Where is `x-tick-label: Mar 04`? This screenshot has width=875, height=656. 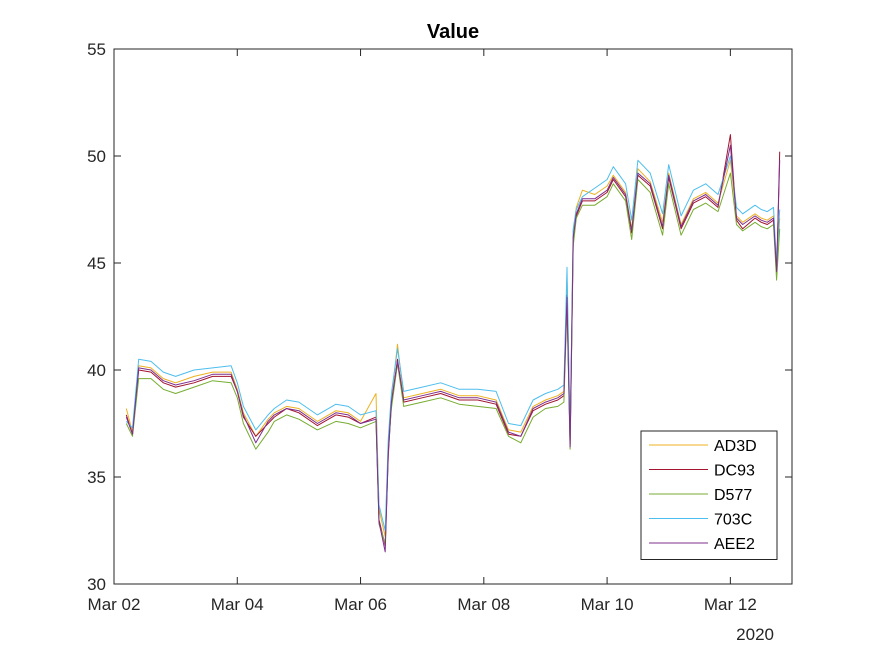
x-tick-label: Mar 04 is located at coordinates (237, 604).